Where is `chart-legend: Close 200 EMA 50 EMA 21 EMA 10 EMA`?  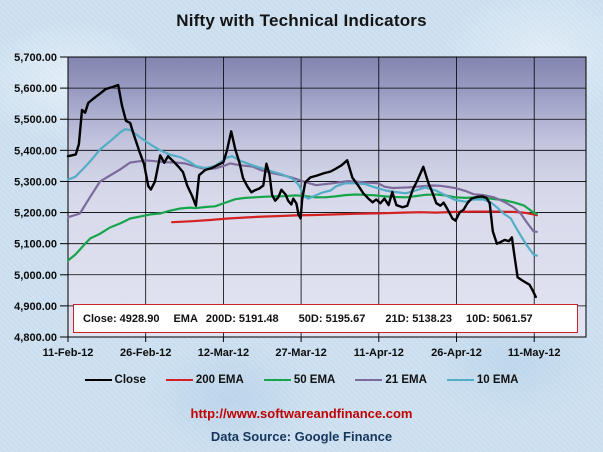 chart-legend: Close 200 EMA 50 EMA 21 EMA 10 EMA is located at coordinates (301, 380).